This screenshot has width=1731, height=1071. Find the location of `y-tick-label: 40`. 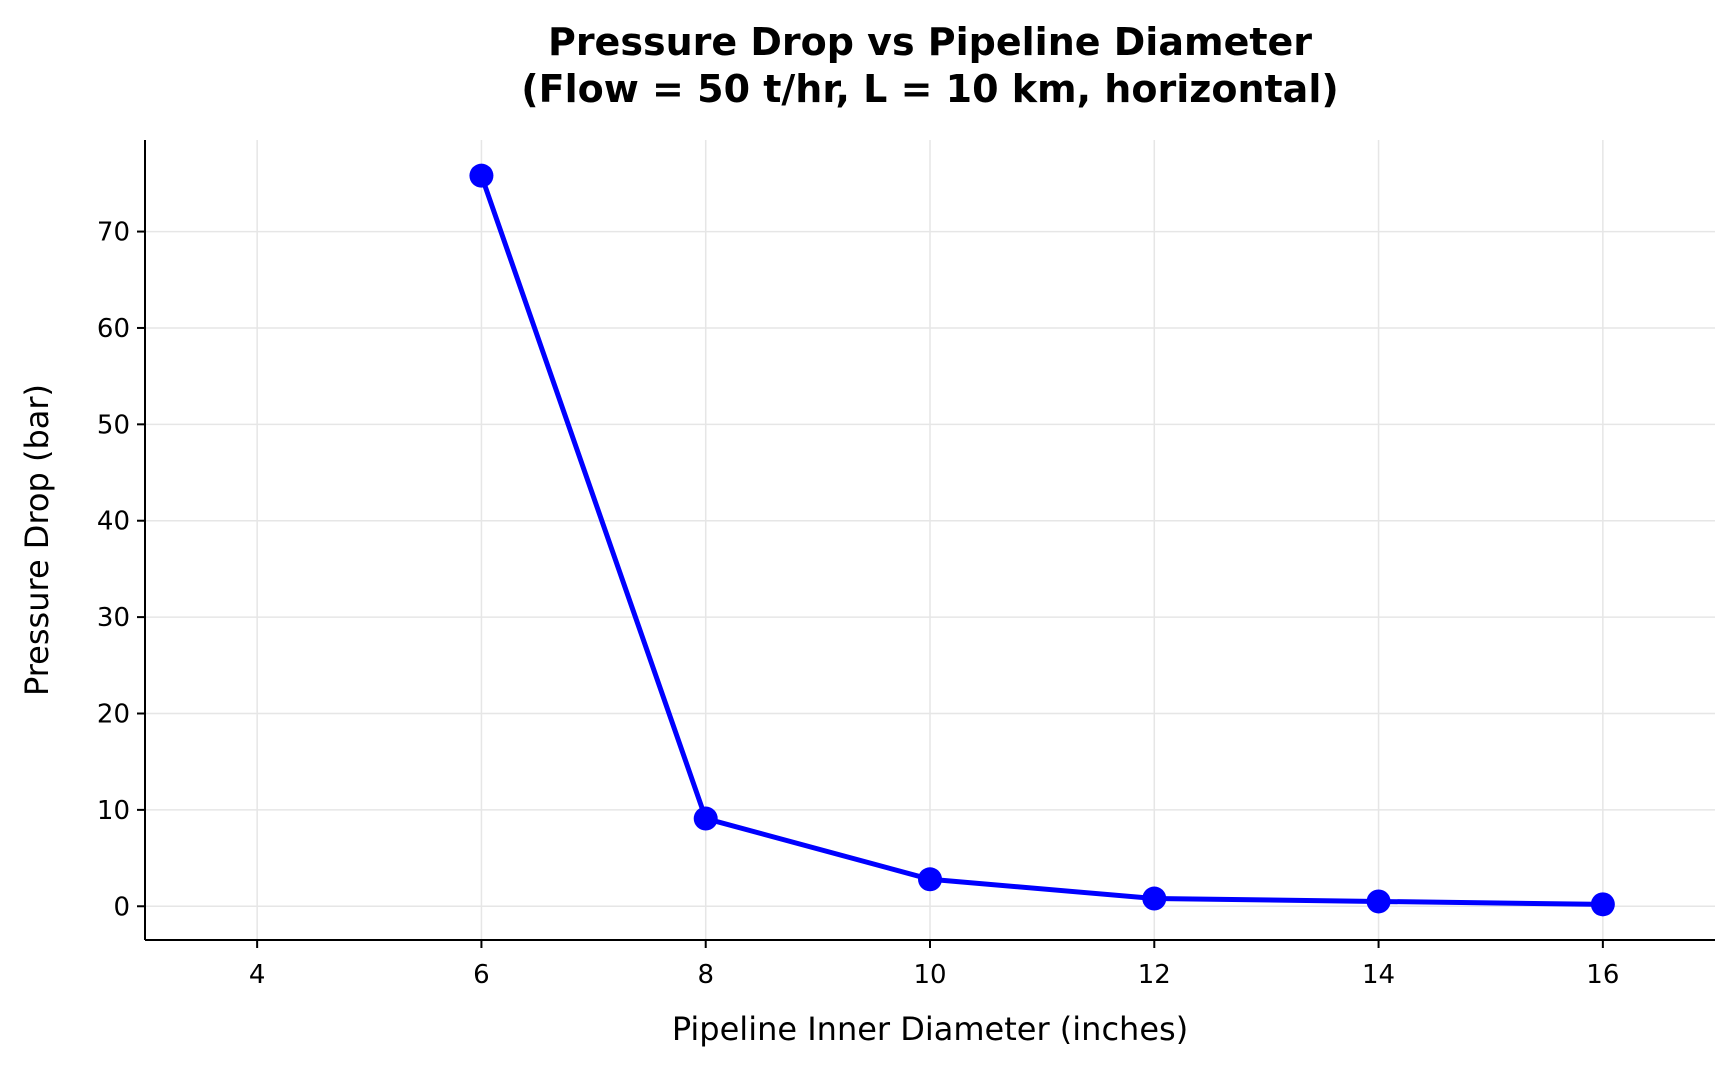

y-tick-label: 40 is located at coordinates (113, 522).